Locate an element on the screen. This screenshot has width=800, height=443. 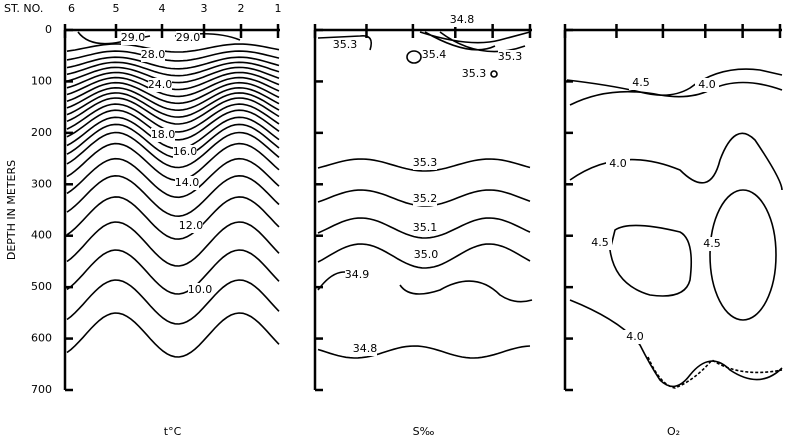
contour-label: 35.0 is located at coordinates (426, 254).